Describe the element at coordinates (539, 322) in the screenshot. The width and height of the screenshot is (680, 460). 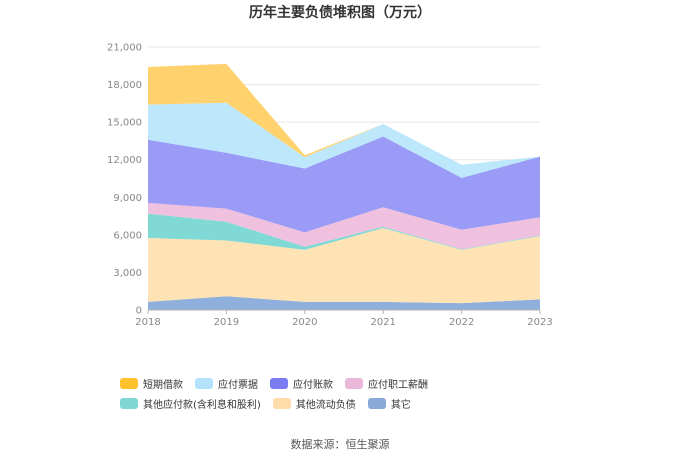
I see `x-tick-label: 2023` at that location.